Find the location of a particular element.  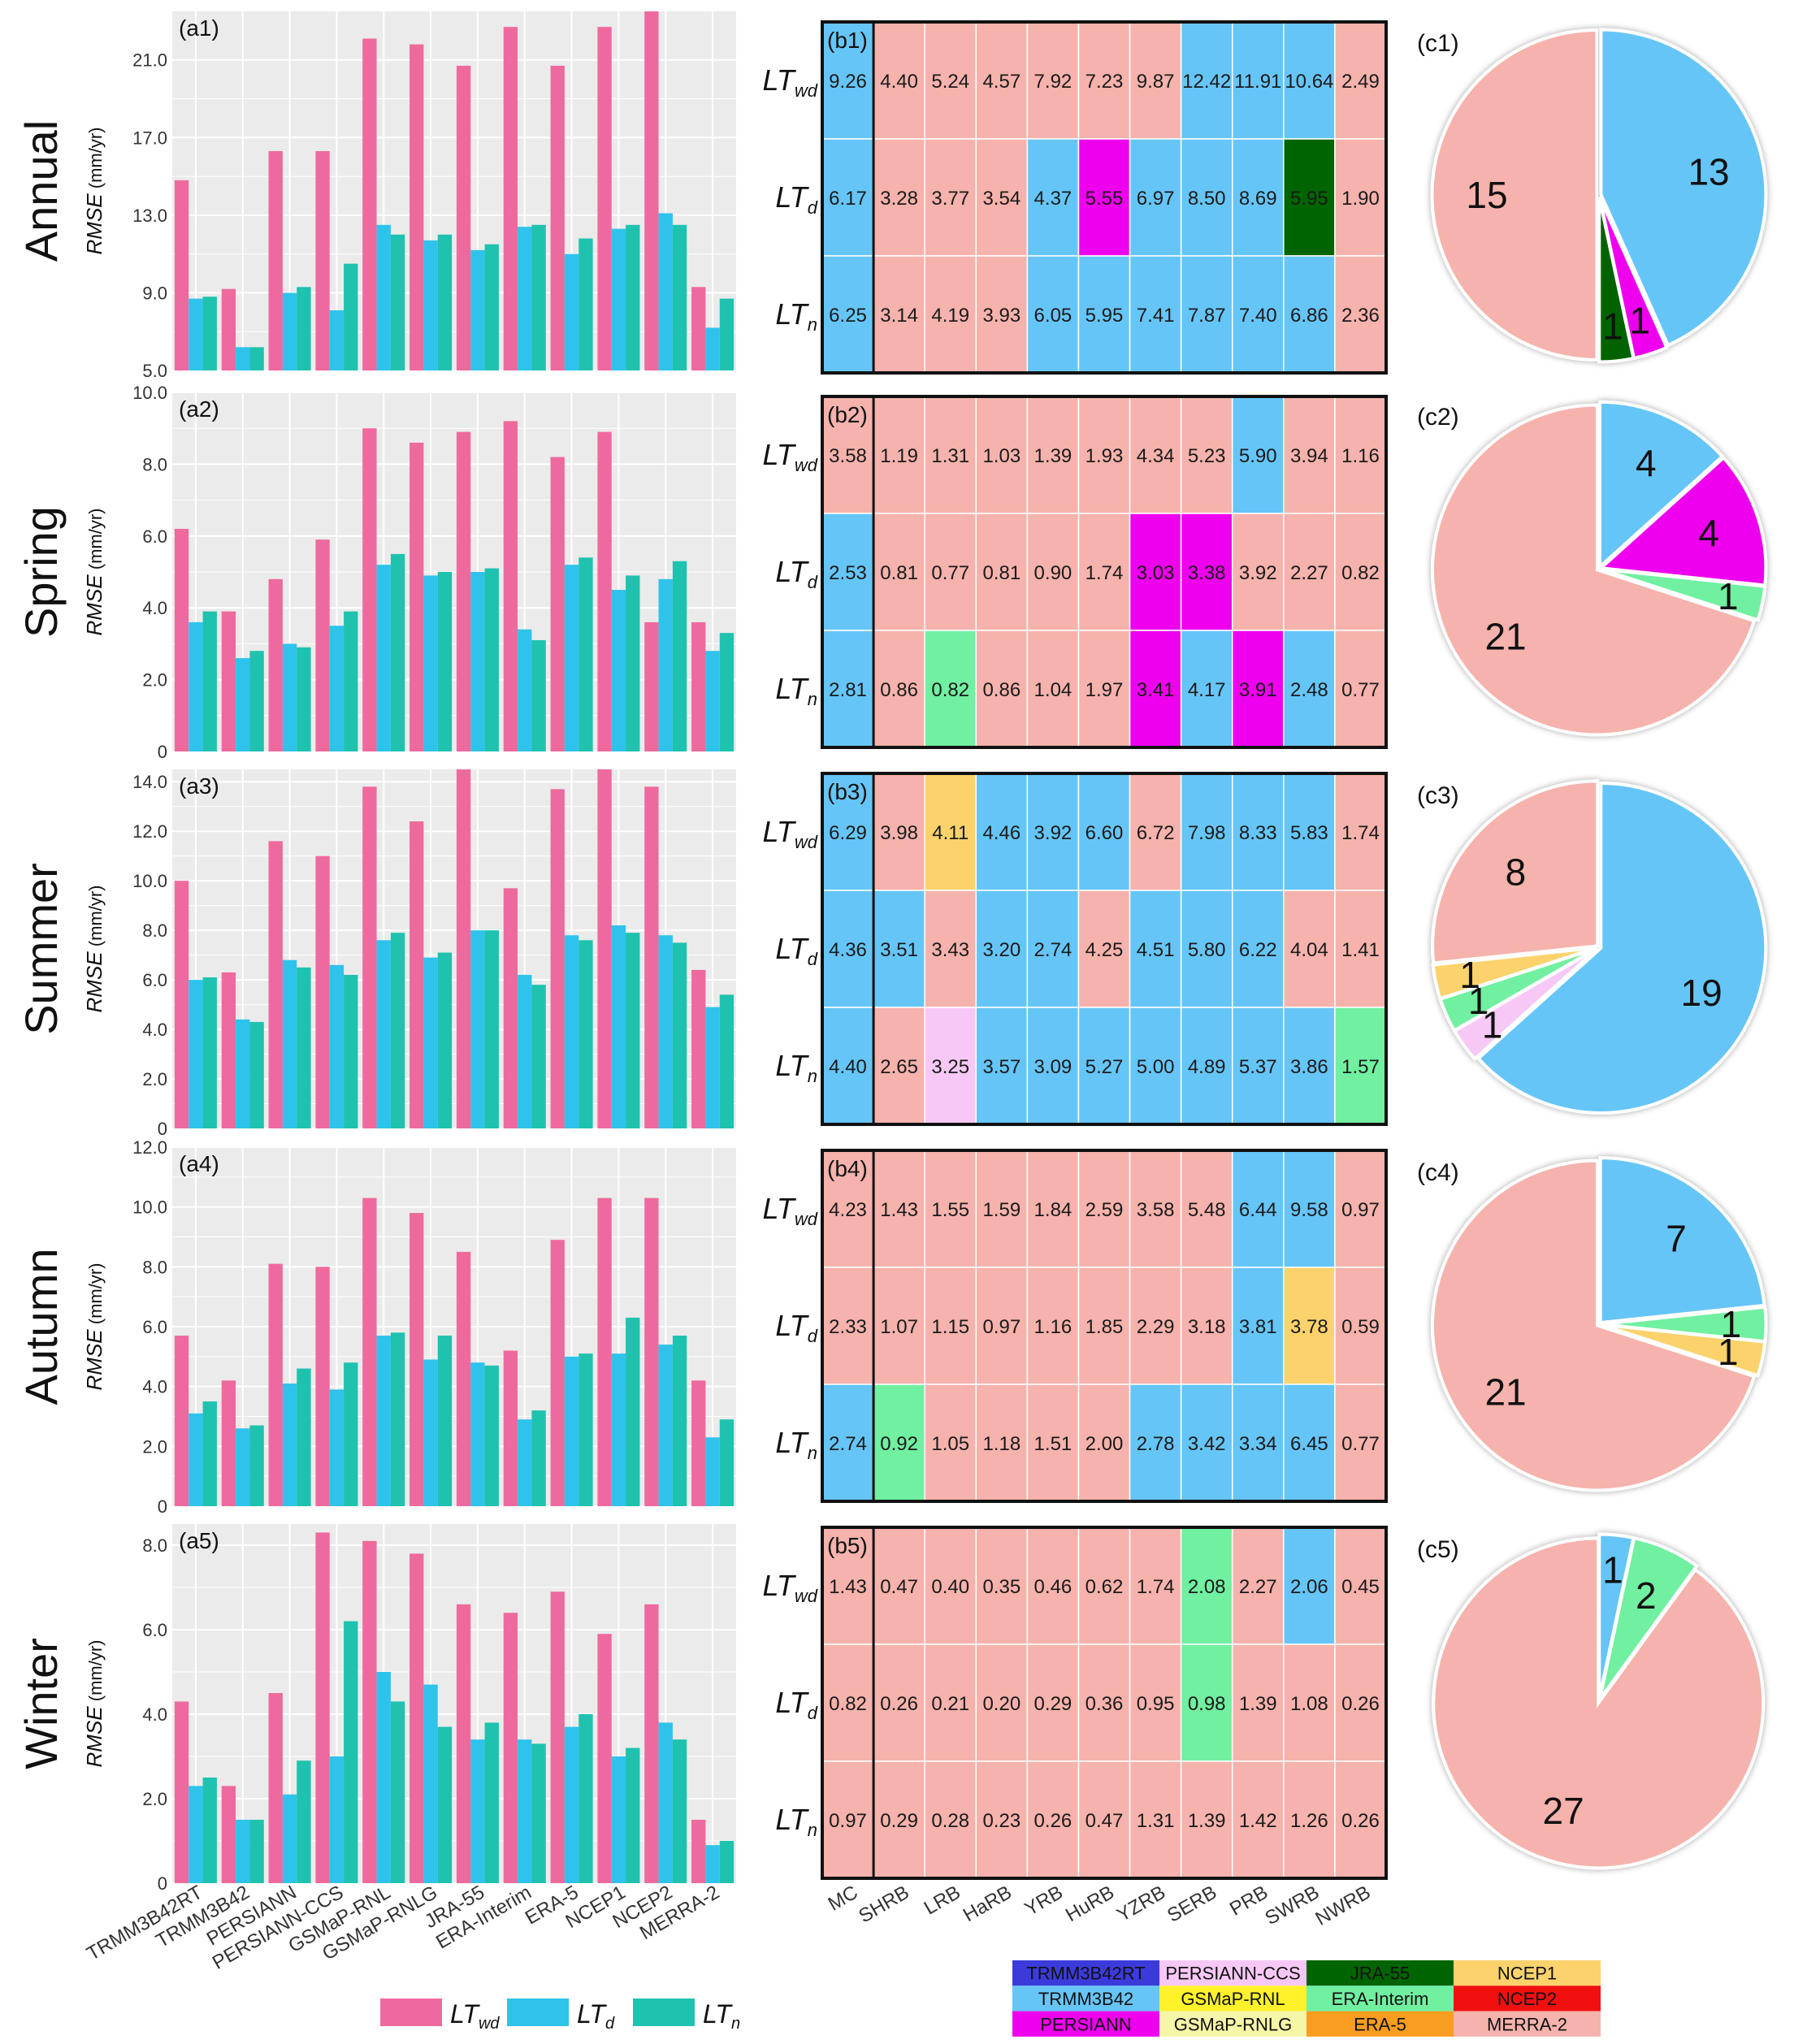

panel-label: (c3) is located at coordinates (1438, 796).